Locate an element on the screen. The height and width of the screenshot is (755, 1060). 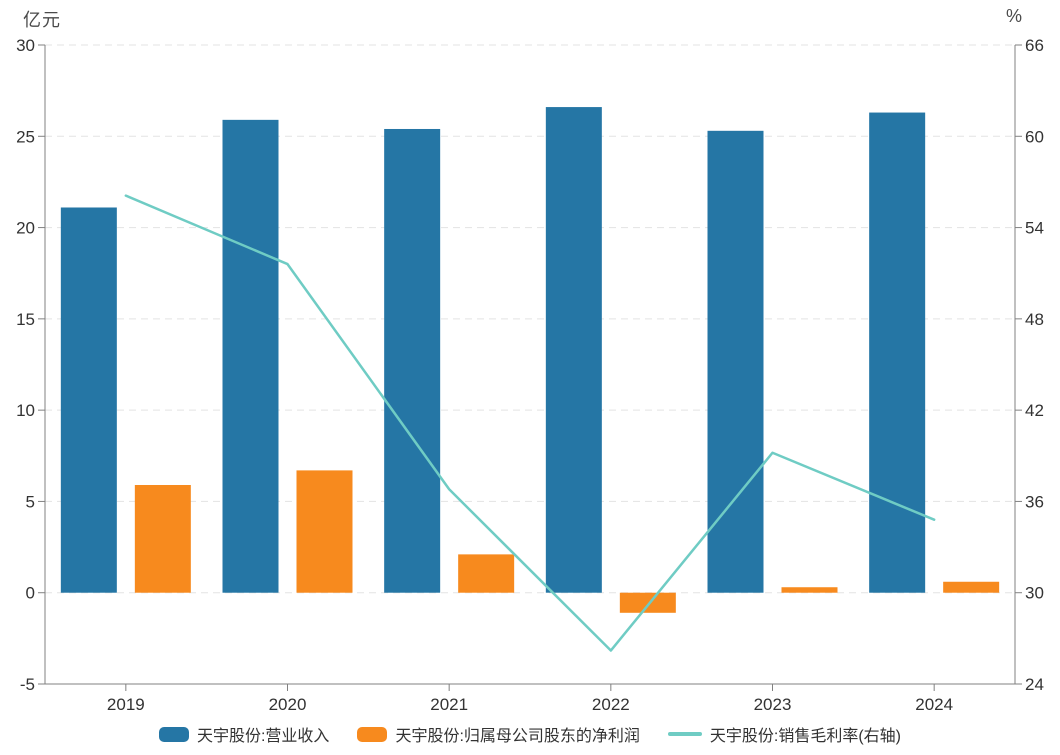
svg-text: 20 is located at coordinates (25, 228).